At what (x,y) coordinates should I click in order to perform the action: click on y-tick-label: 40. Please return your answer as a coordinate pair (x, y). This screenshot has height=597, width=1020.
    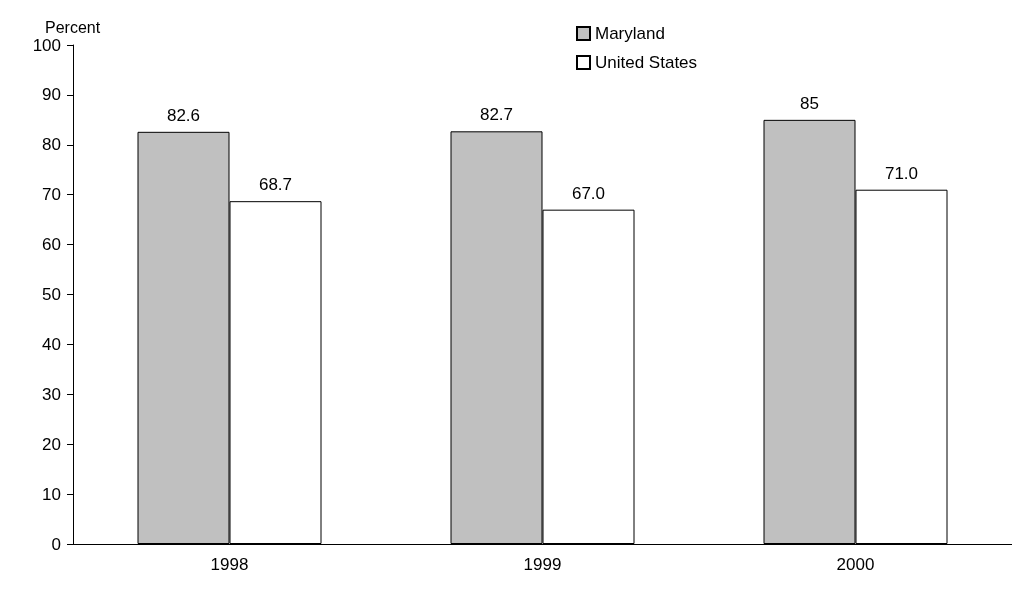
    Looking at the image, I should click on (51, 344).